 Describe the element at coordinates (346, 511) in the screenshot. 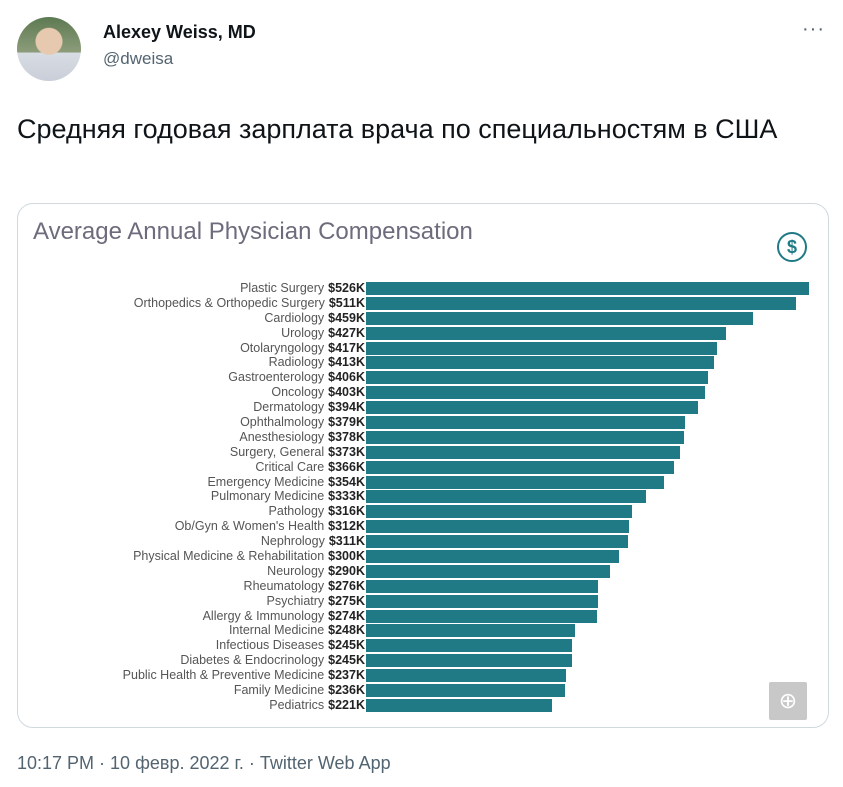

I see `value-label: $316K` at that location.